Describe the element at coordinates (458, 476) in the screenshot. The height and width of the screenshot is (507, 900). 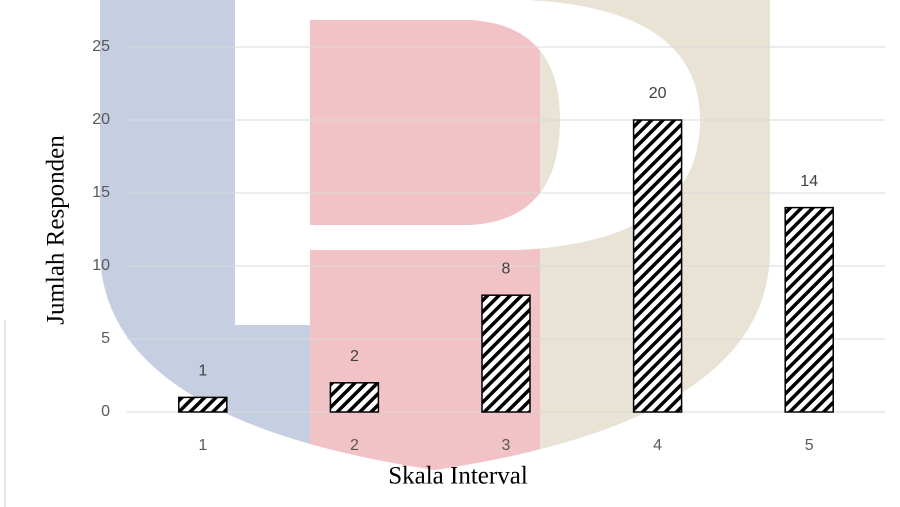
I see `x-axis-title: Skala Interval` at that location.